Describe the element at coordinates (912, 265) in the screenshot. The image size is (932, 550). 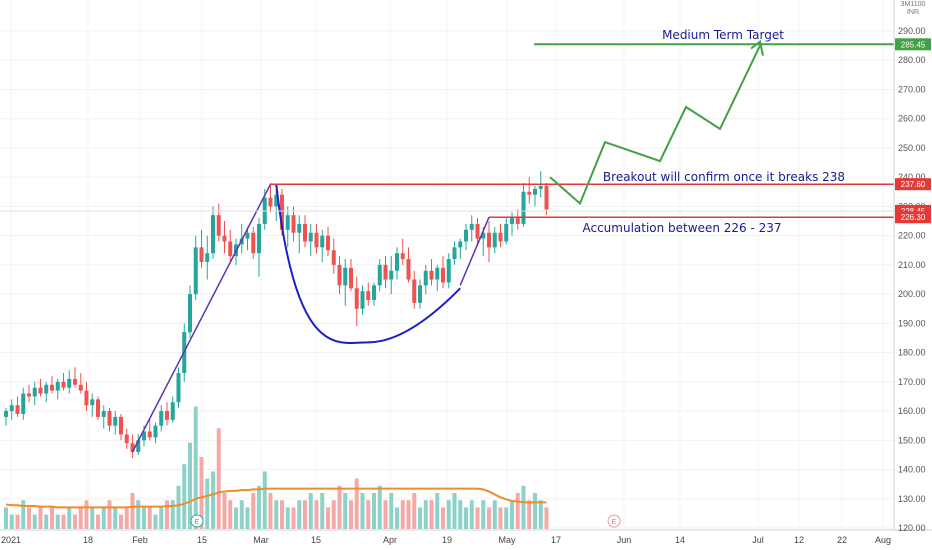
I see `y-tick-label: 210.00` at that location.